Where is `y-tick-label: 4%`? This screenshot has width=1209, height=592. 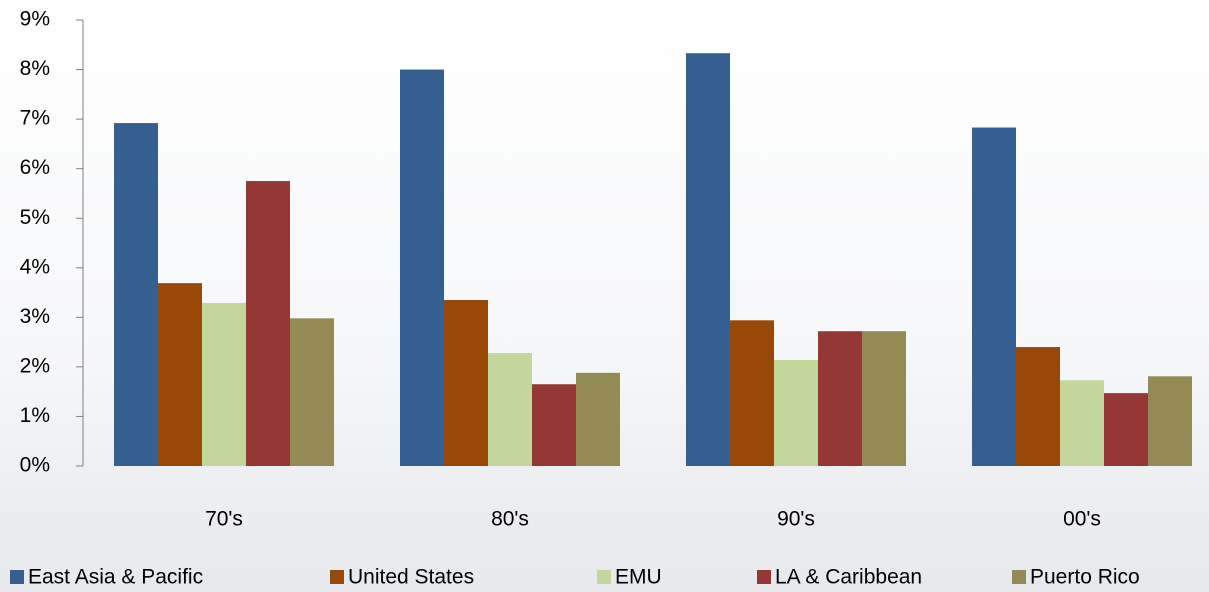 y-tick-label: 4% is located at coordinates (35, 266).